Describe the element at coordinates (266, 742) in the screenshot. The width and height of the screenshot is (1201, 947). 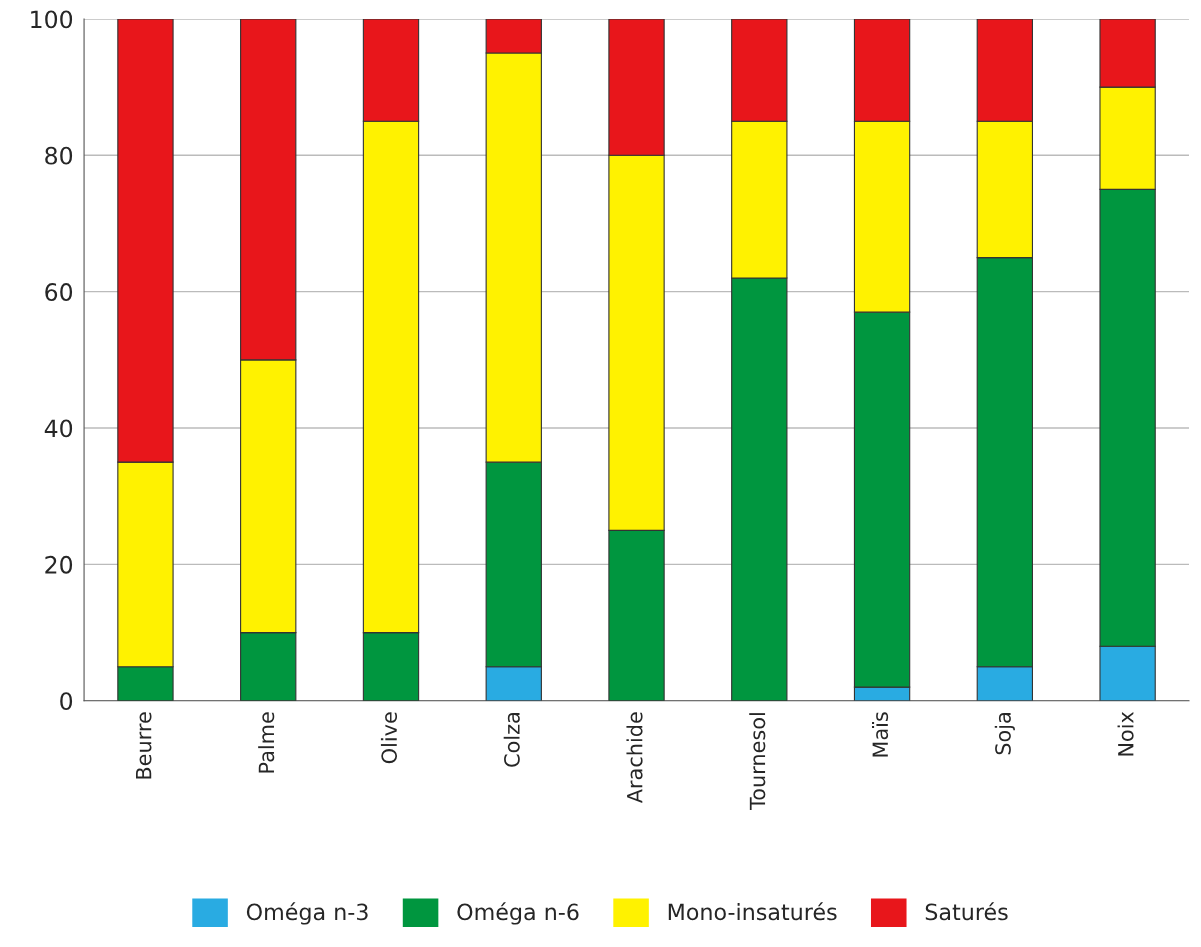
I see `x-tick-label: Palme` at that location.